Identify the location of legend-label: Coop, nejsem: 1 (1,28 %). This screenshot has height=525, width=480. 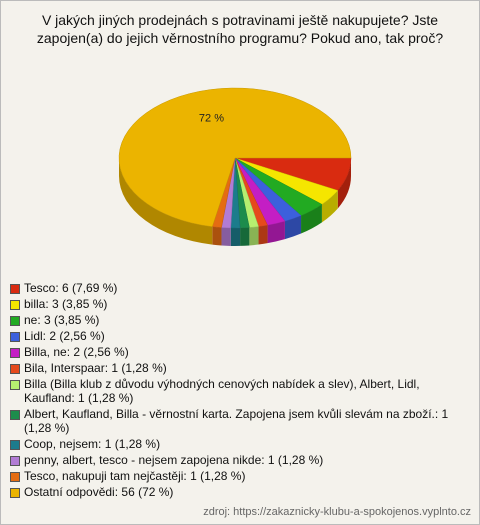
(92, 444).